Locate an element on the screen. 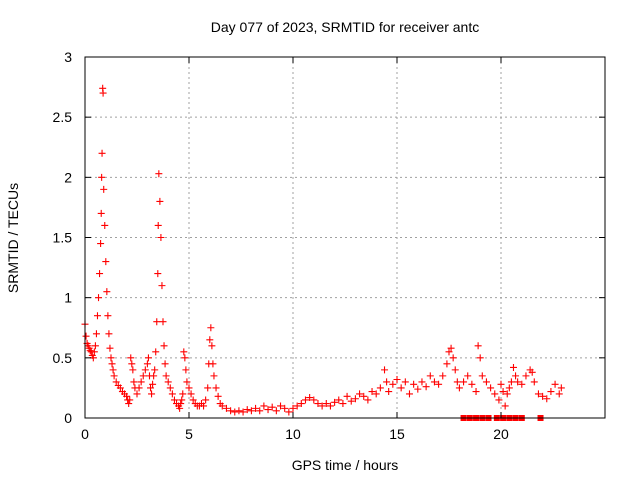  x-tick-label: 0 is located at coordinates (85, 434).